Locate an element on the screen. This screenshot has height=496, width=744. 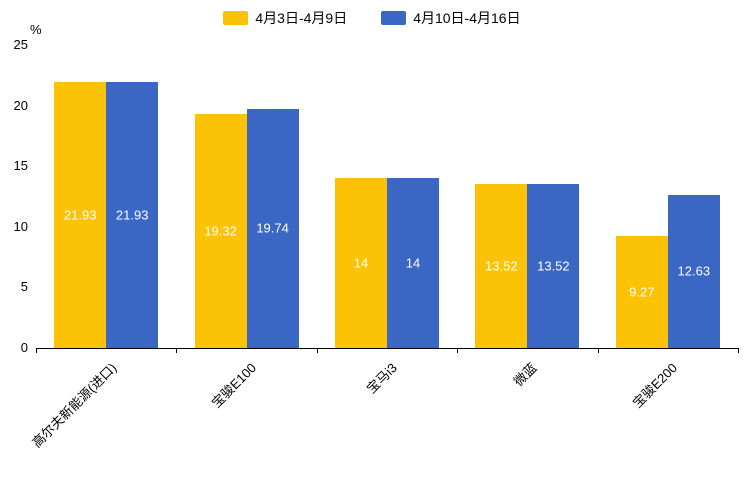
y-tick-label: 0 is located at coordinates (24, 347).